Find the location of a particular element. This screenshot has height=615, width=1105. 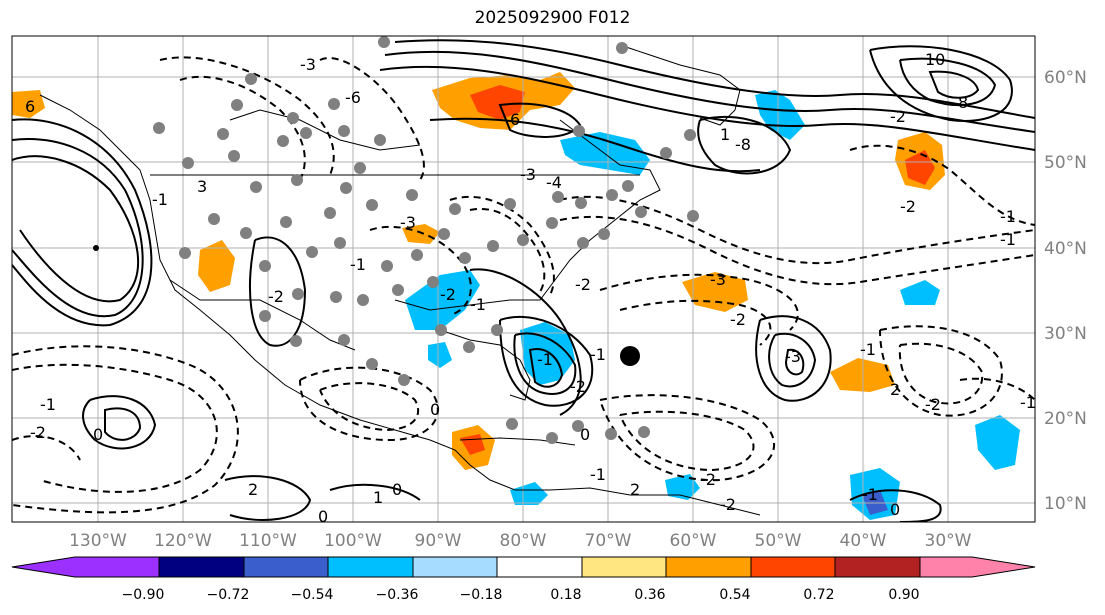

colorbar-tick-label: 0.72 is located at coordinates (818, 595).